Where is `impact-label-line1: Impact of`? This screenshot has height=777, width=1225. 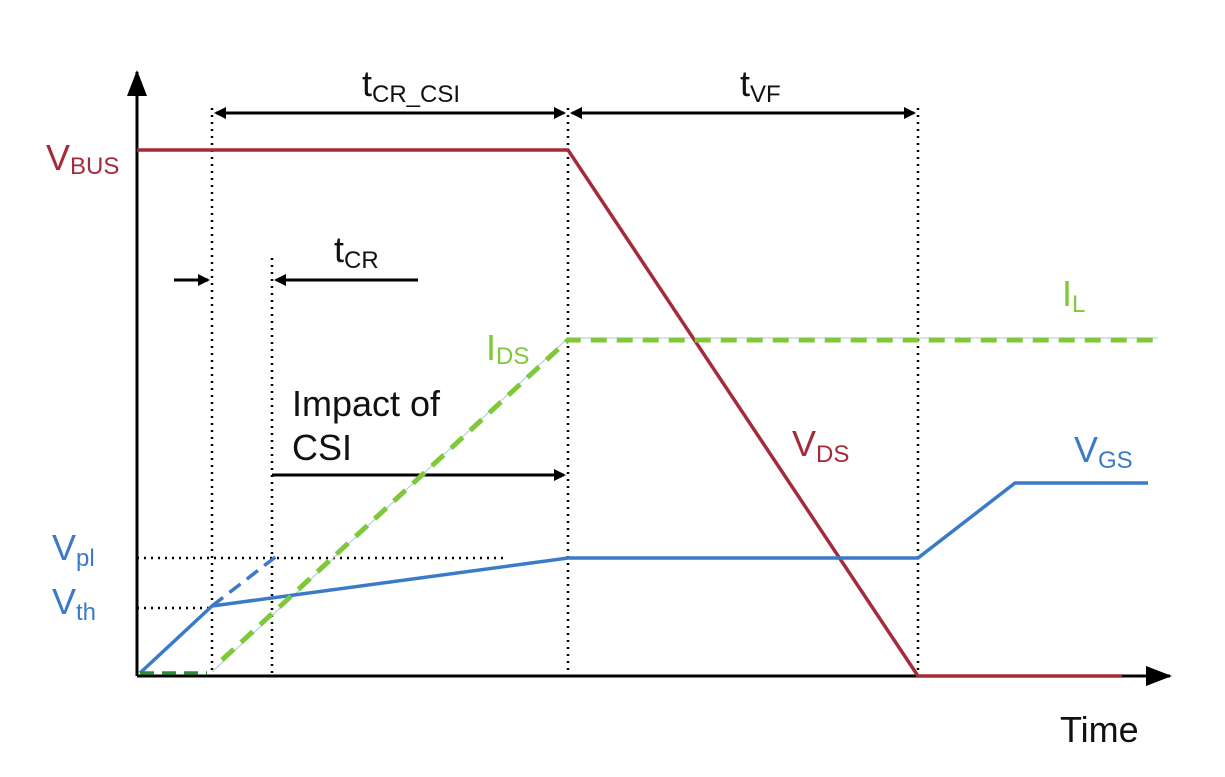 impact-label-line1: Impact of is located at coordinates (366, 403).